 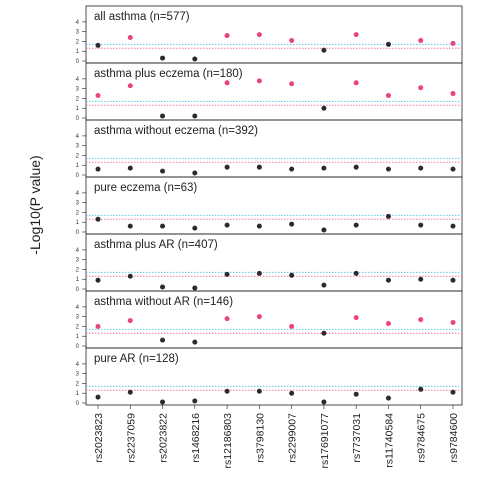 What do you see at coordinates (196, 438) in the screenshot?
I see `x-tick-label: rs1468216` at bounding box center [196, 438].